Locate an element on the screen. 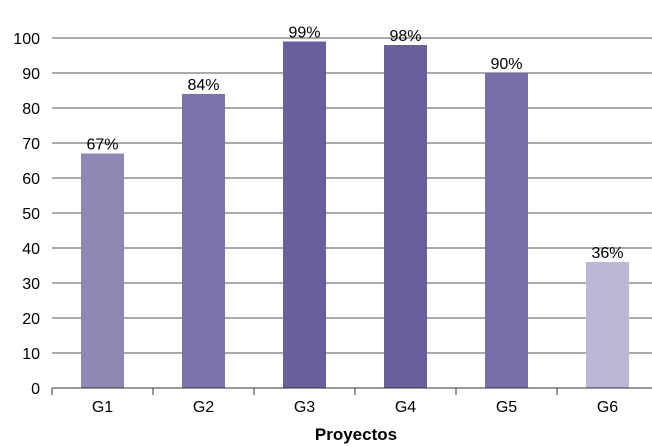 This screenshot has width=652, height=446. x-axis is located at coordinates (351, 391).